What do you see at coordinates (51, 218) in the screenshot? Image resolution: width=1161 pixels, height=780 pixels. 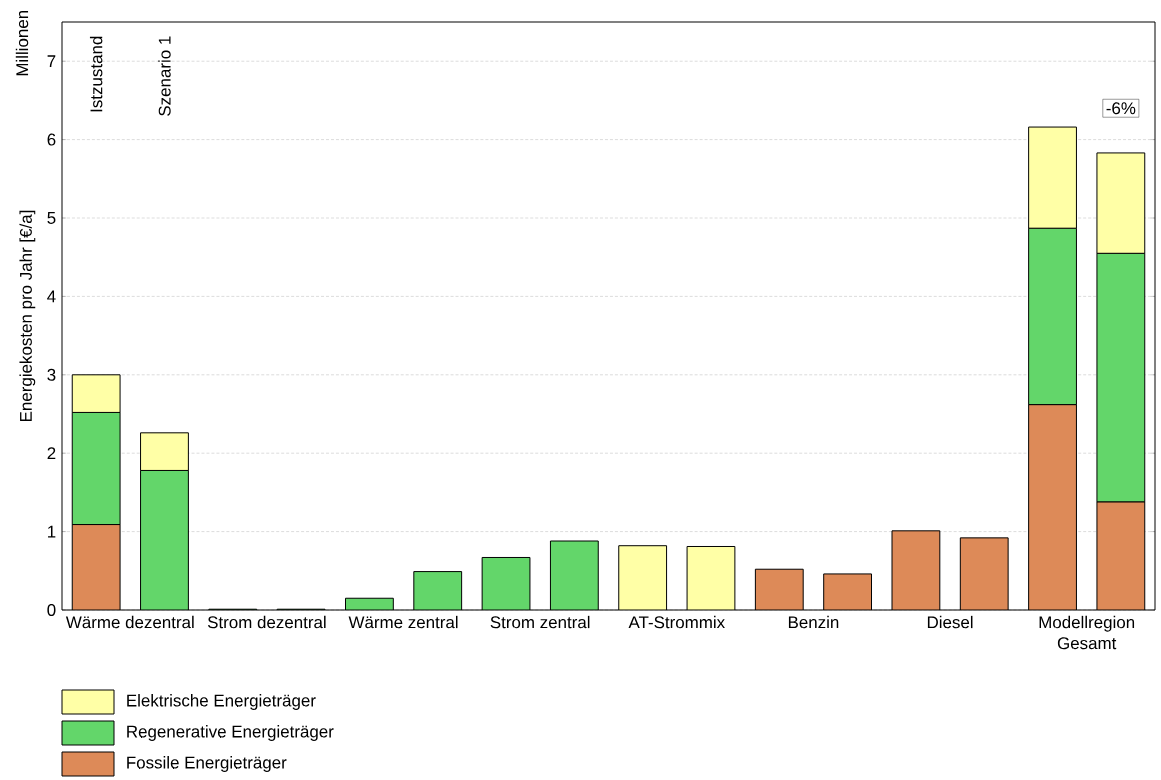 I see `y-tick-label: 5` at bounding box center [51, 218].